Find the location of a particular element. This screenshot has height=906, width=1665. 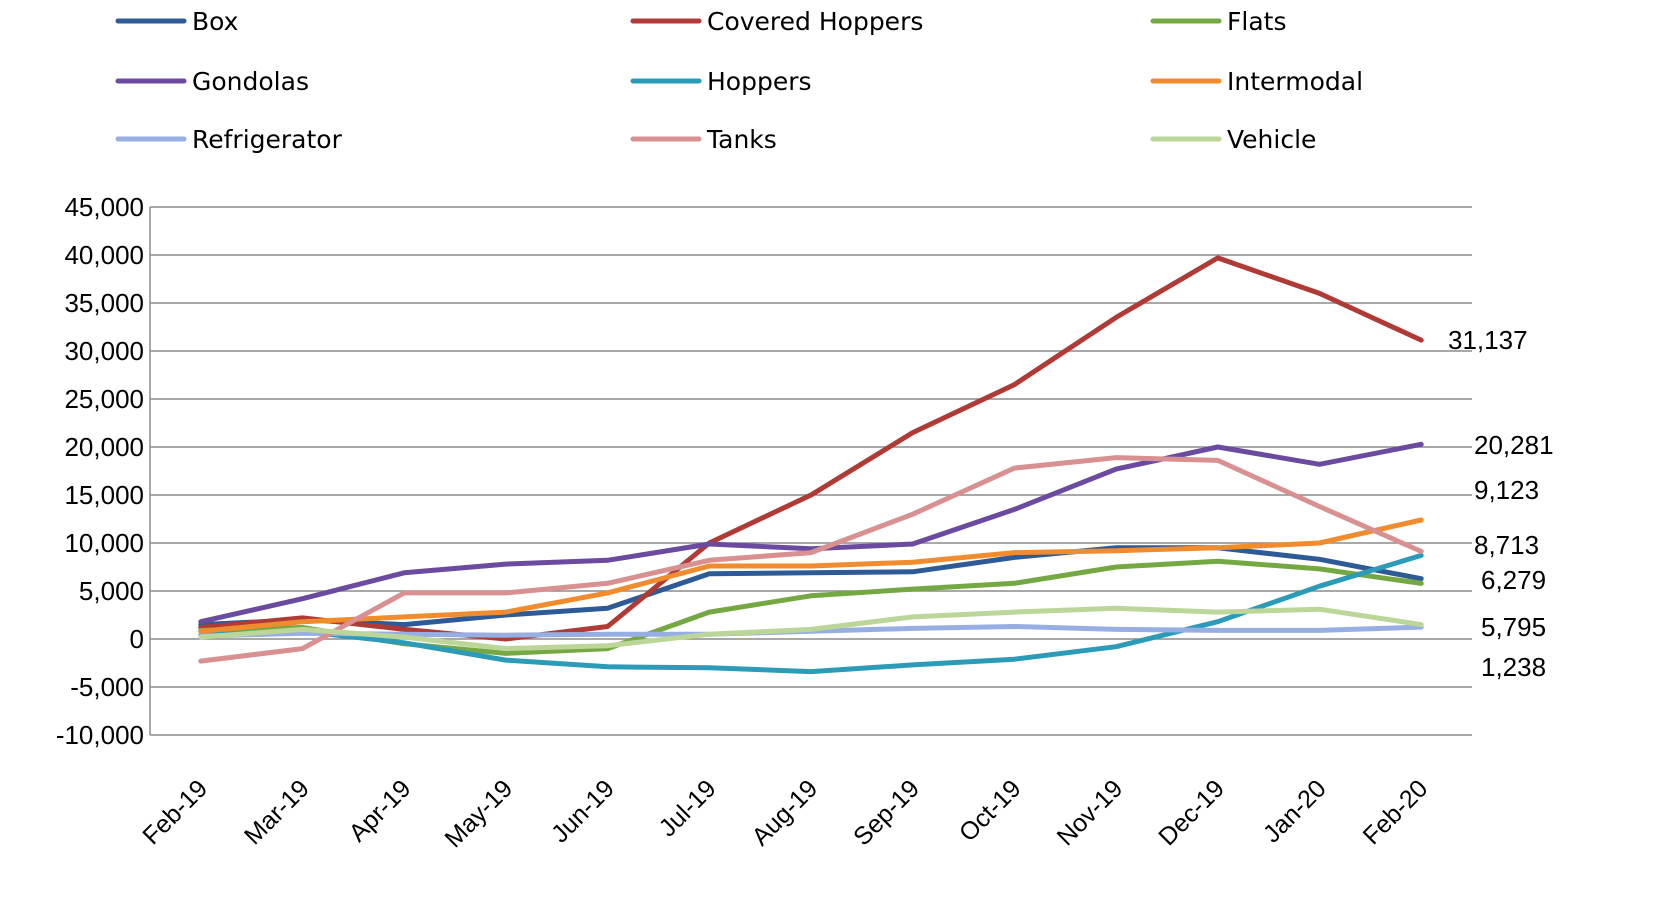

legend-item-vehicle: Vehicle is located at coordinates (1233, 139).